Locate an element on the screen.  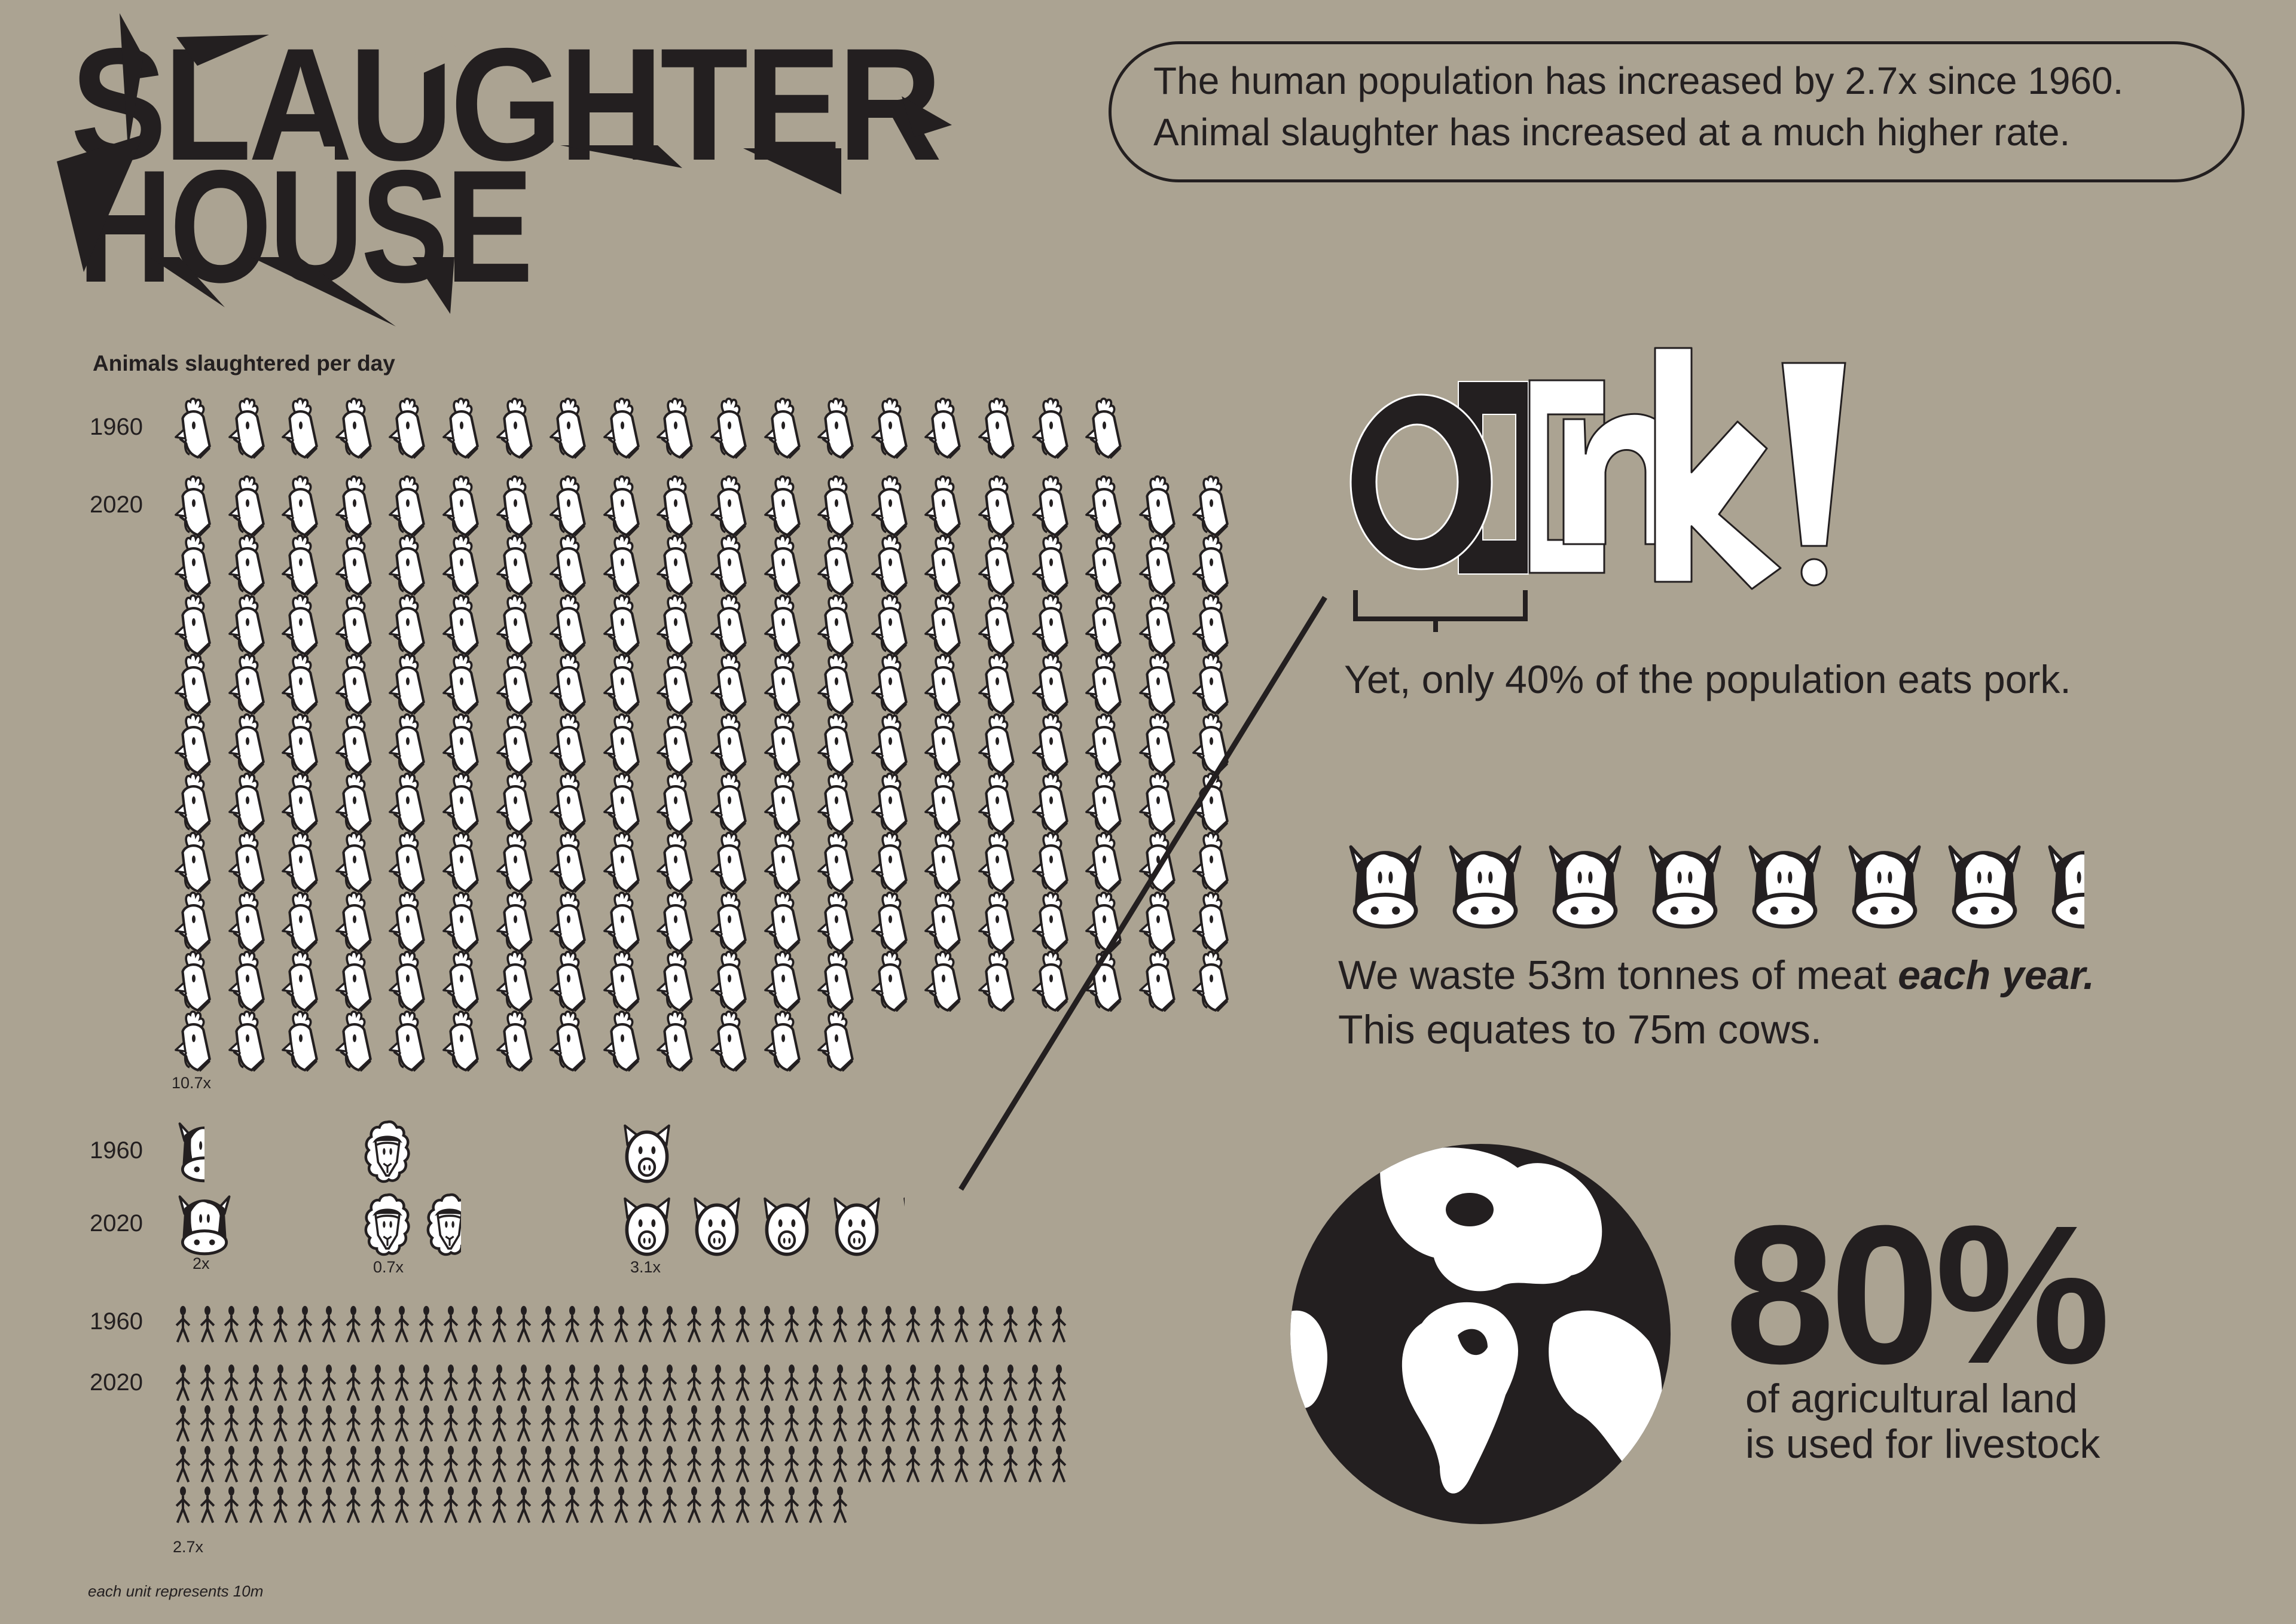
land-line-2: is used for livestock is located at coordinates (1922, 1444).